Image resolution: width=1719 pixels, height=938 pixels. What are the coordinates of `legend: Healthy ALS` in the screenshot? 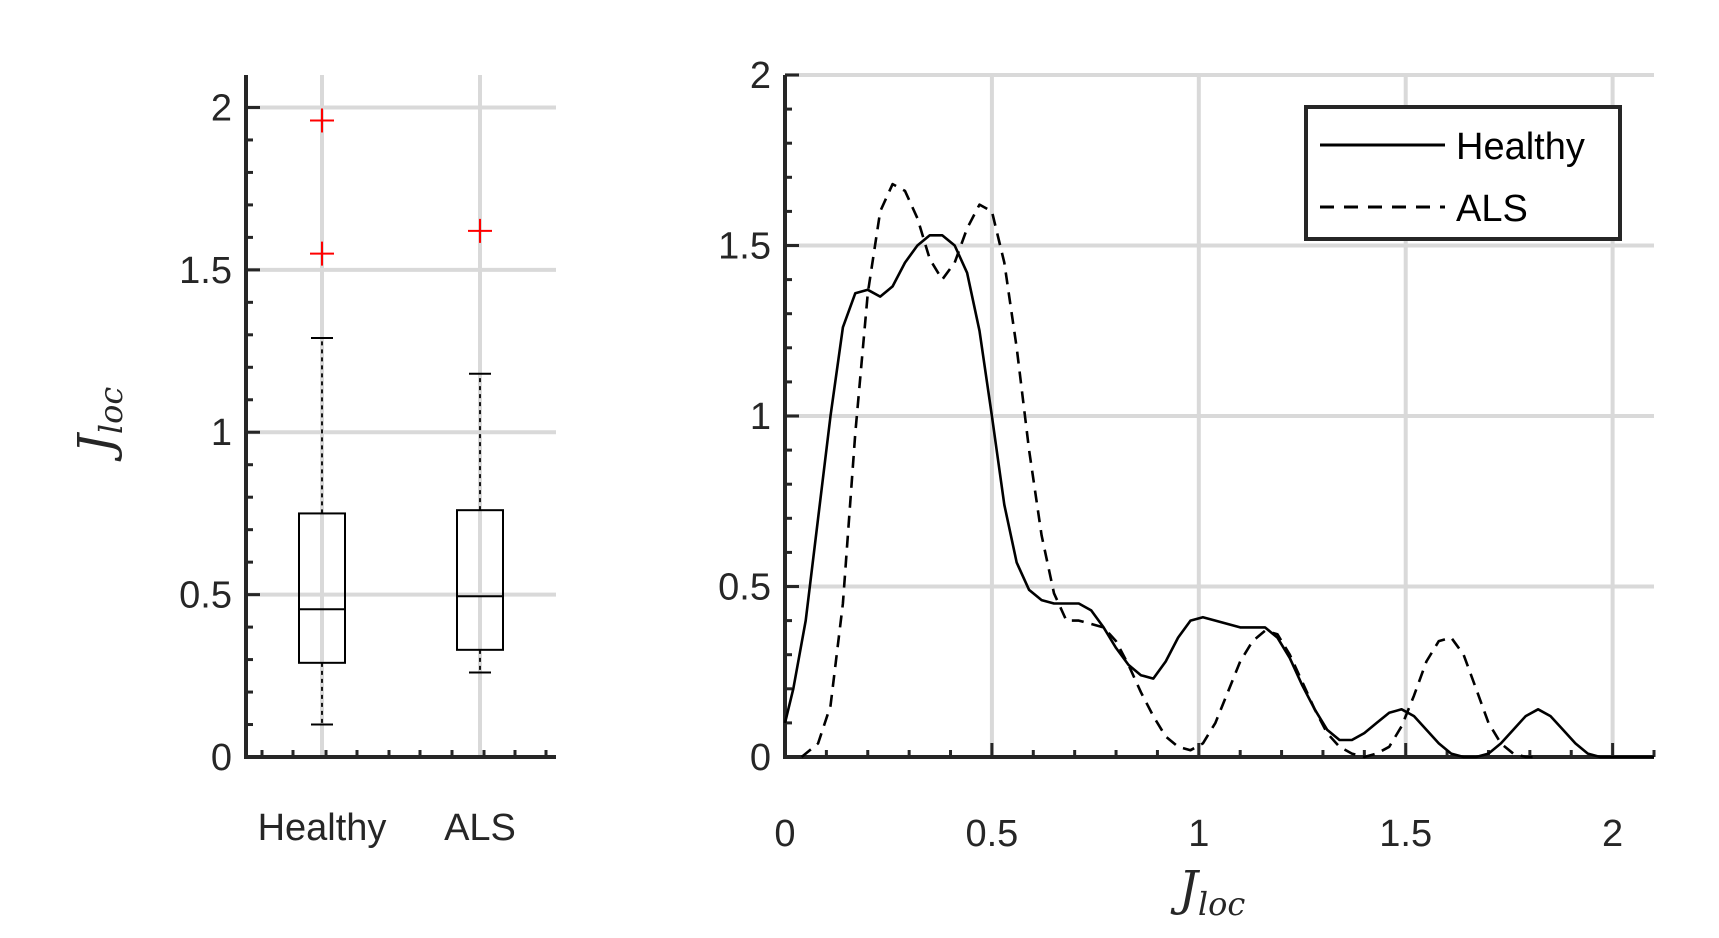 It's located at (1463, 173).